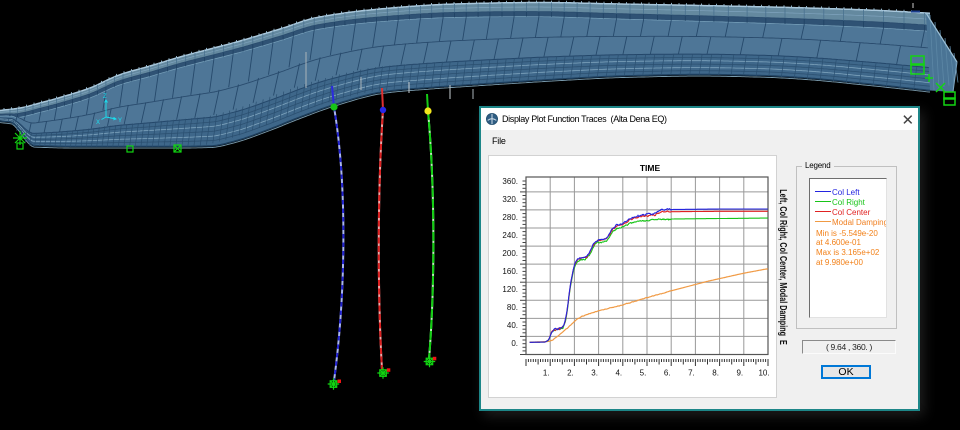  I want to click on svg-text: Y, so click(120, 121).